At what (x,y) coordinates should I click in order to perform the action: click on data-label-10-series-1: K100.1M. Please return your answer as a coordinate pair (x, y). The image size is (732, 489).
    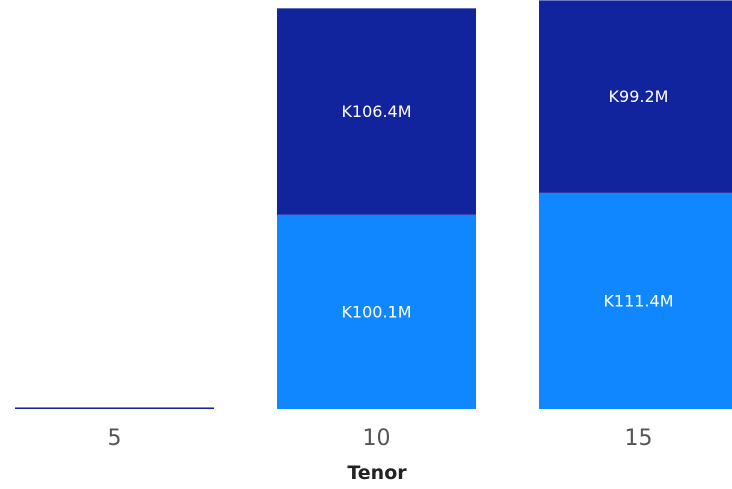
    Looking at the image, I should click on (376, 311).